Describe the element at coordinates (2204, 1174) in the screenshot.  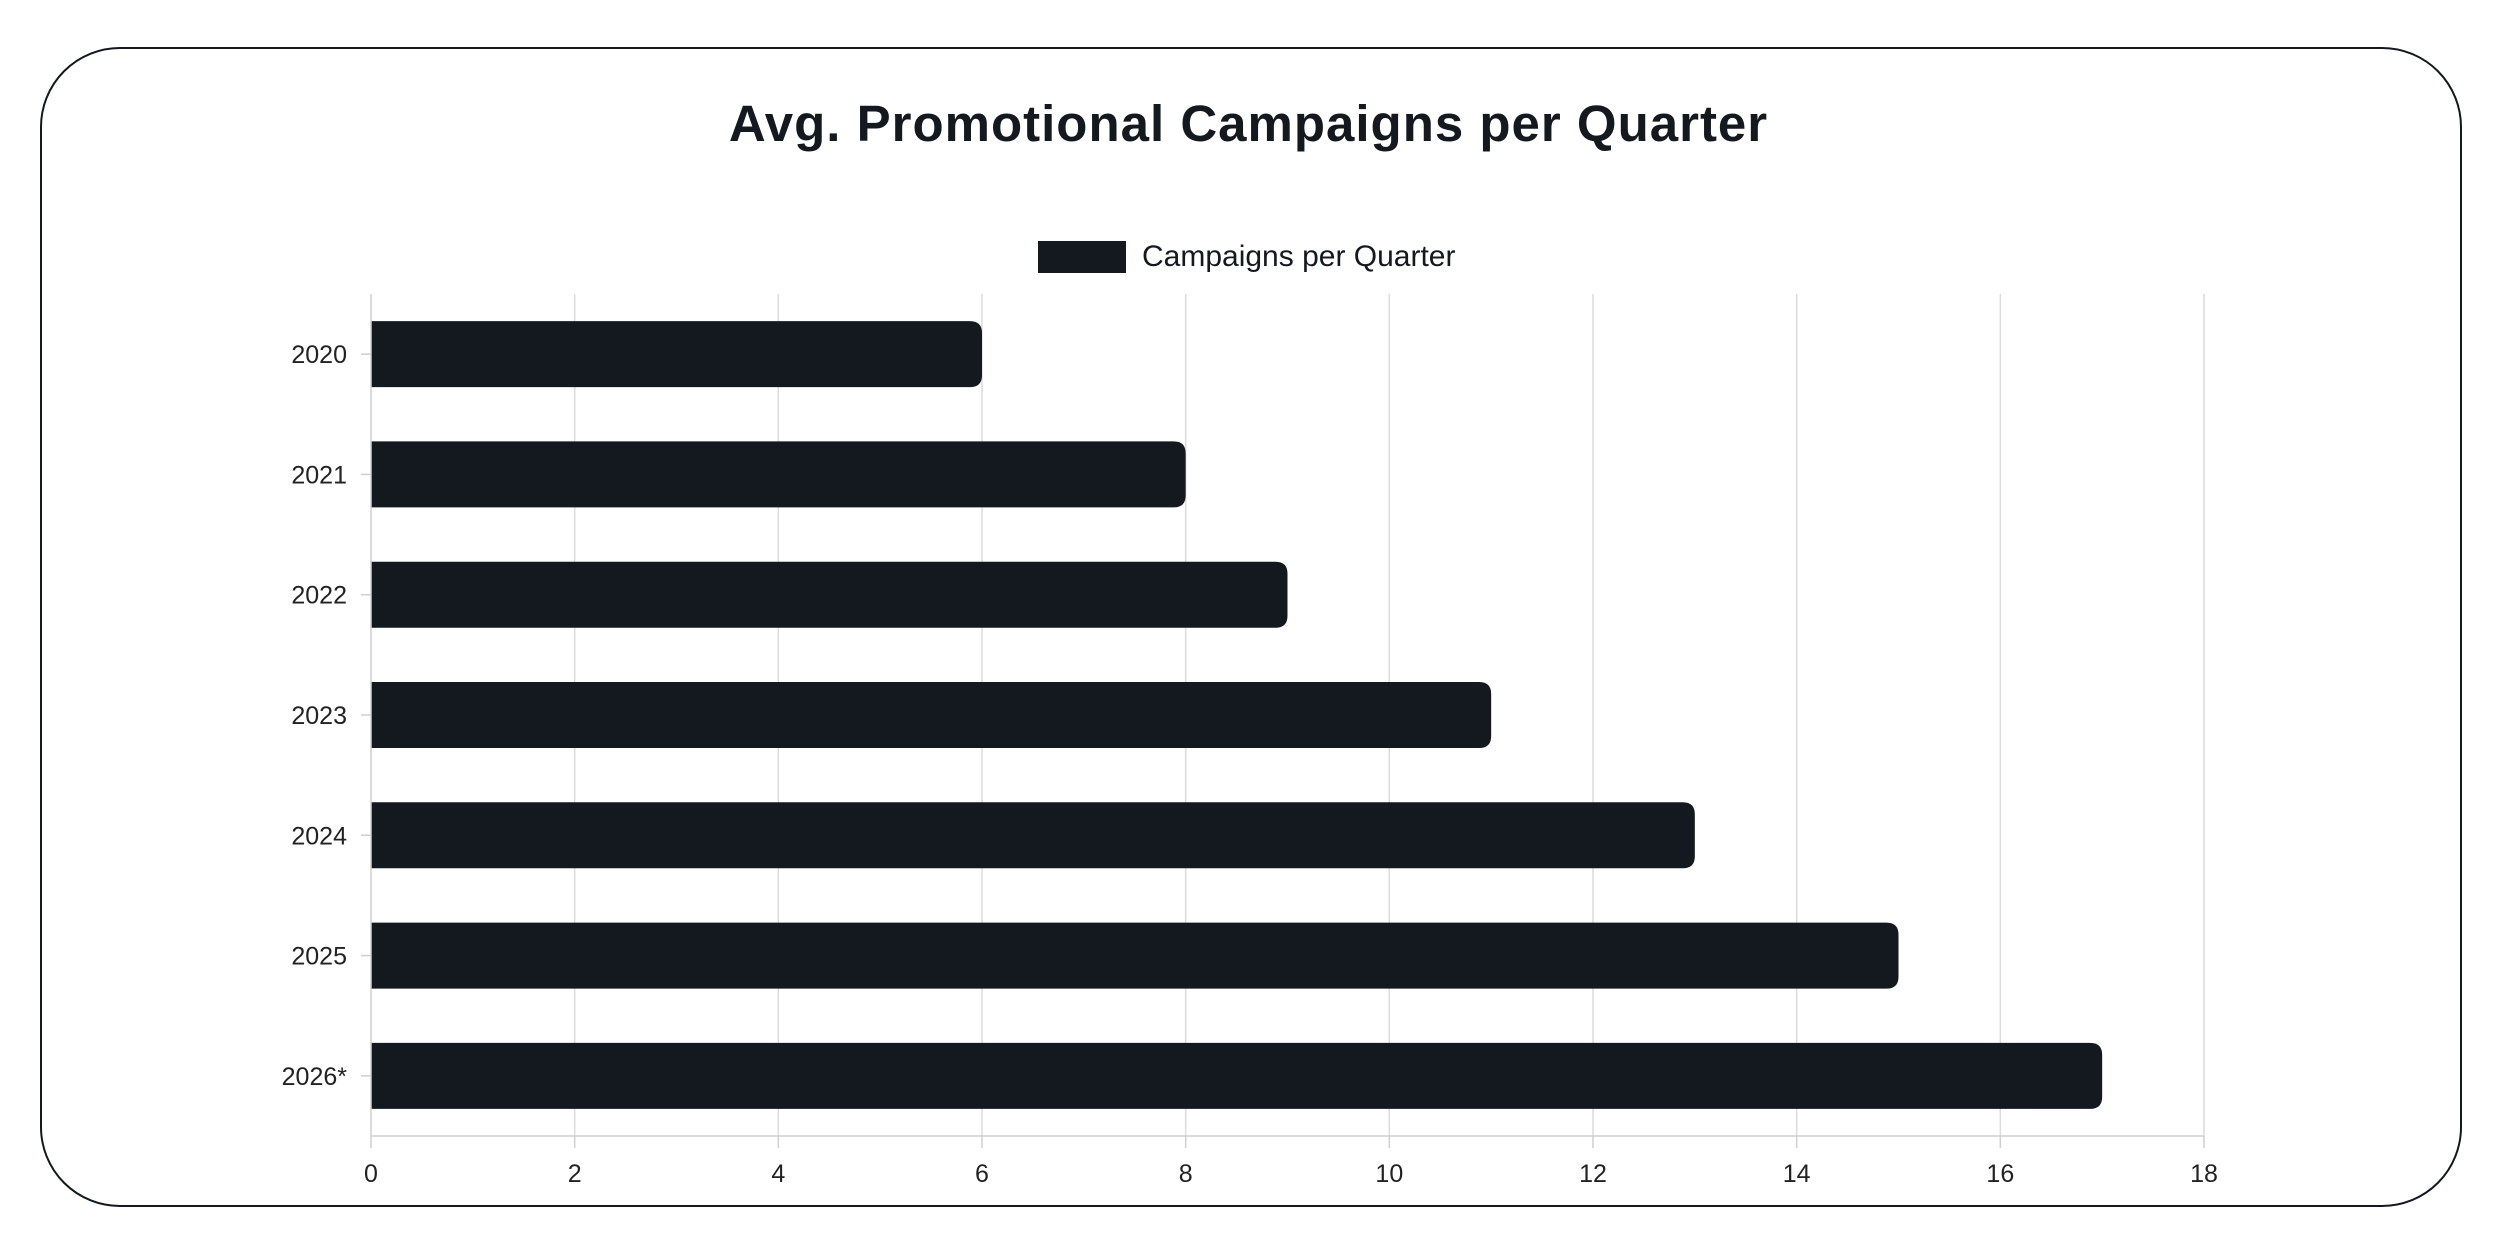
I see `x-tick-label: 18` at that location.